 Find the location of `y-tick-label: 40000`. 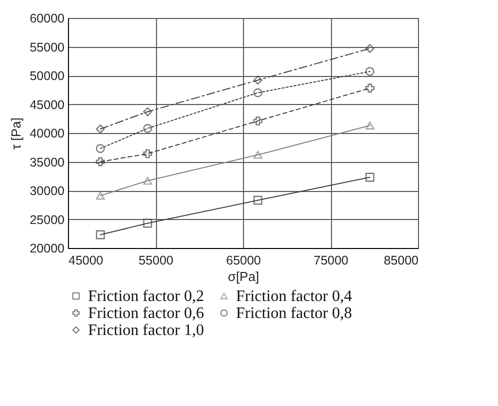

y-tick-label: 40000 is located at coordinates (47, 133).